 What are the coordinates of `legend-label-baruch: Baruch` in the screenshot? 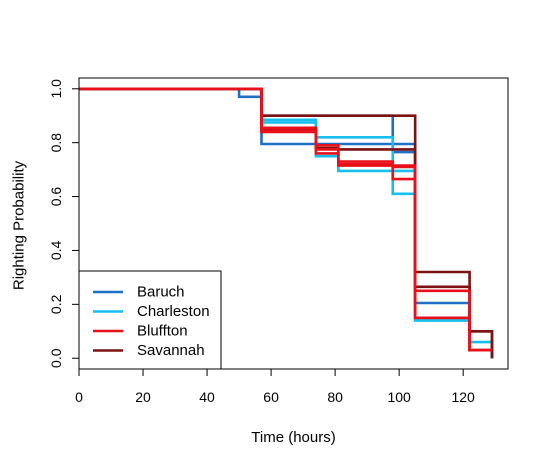 It's located at (161, 292).